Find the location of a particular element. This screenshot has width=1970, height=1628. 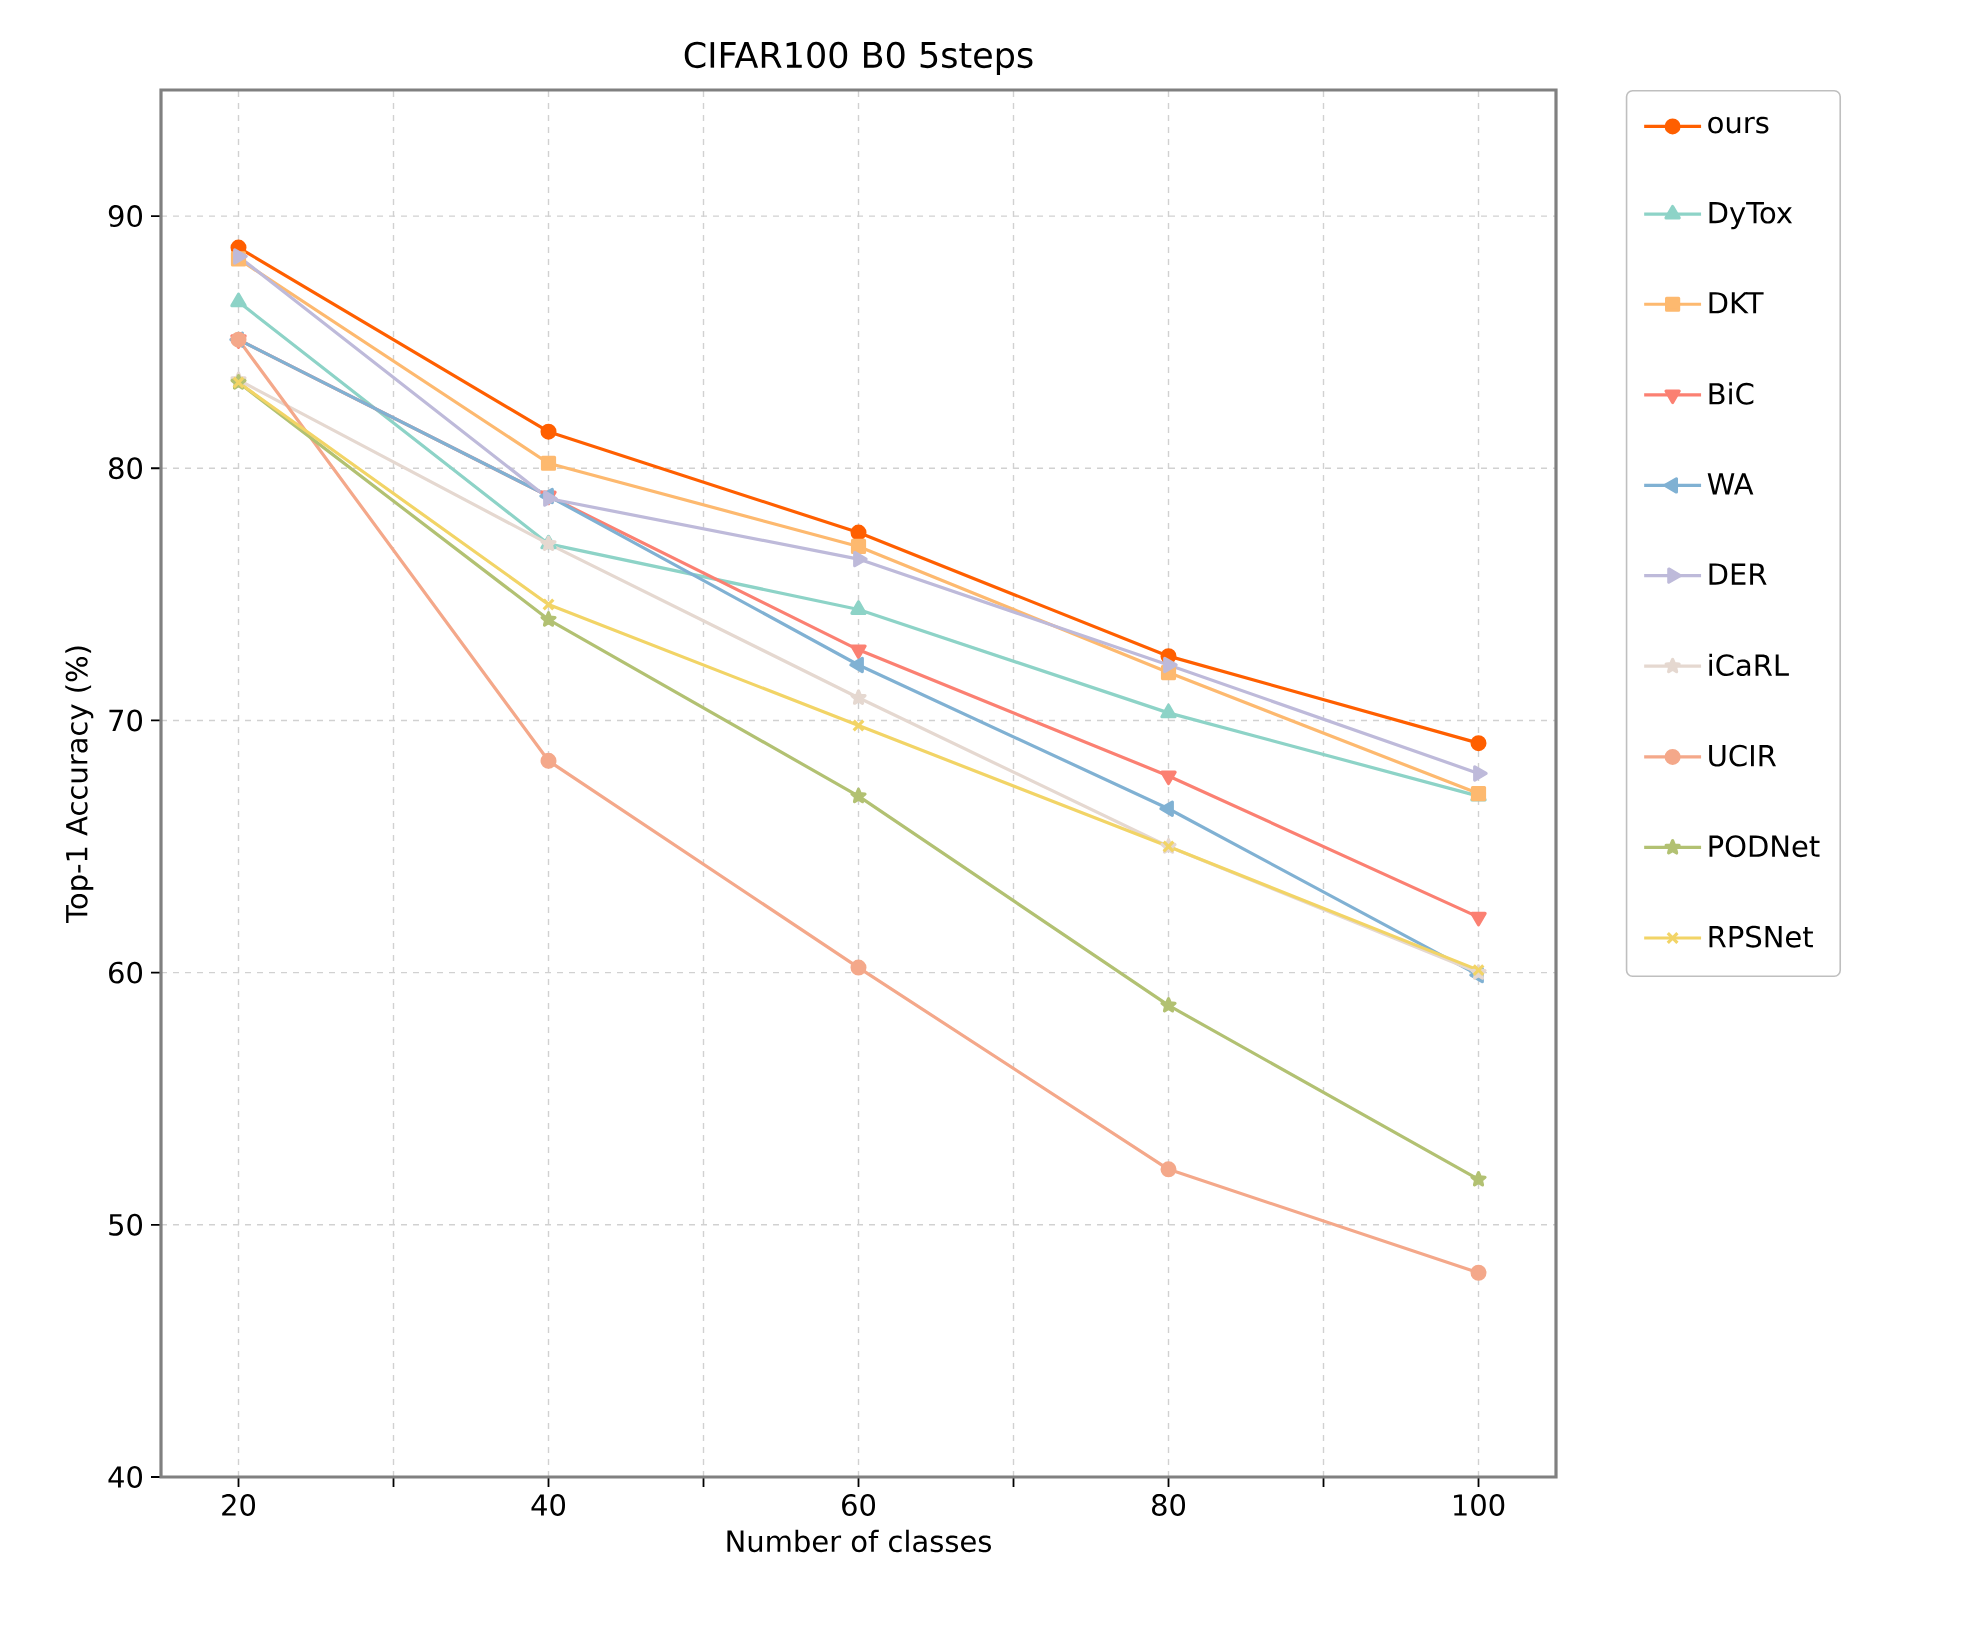

legend-label: ours is located at coordinates (1738, 125).